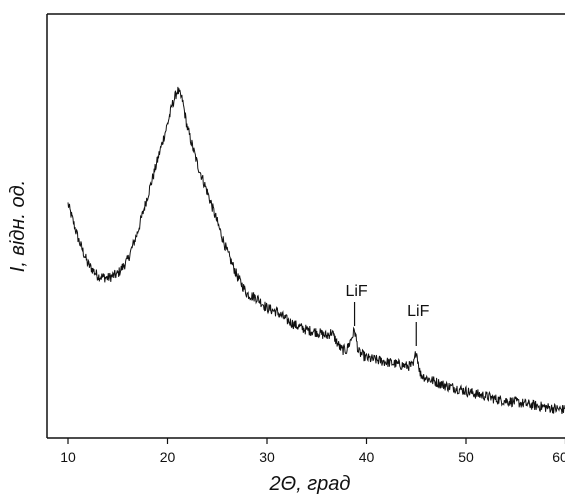  I want to click on x-tick-label: 40, so click(367, 457).